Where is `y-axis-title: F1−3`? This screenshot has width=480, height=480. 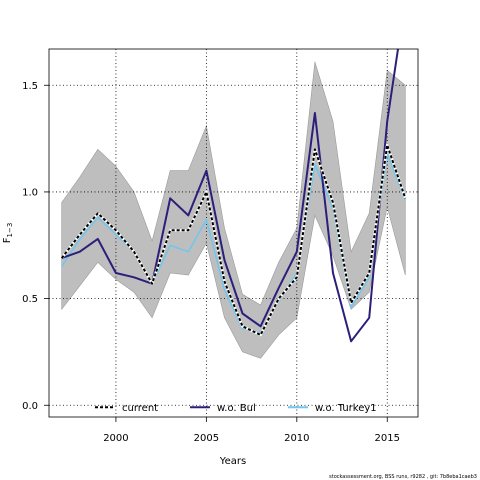 y-axis-title: F1−3 is located at coordinates (8, 233).